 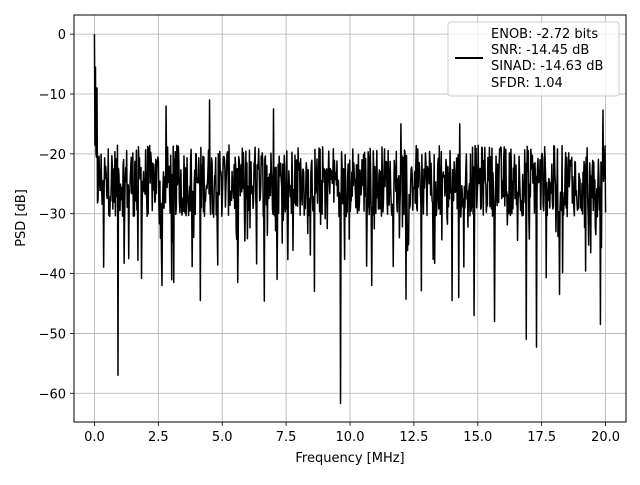 I want to click on y-ticks: 0 −10 −20 −30 −40 −50 −60, so click(x=56, y=215).